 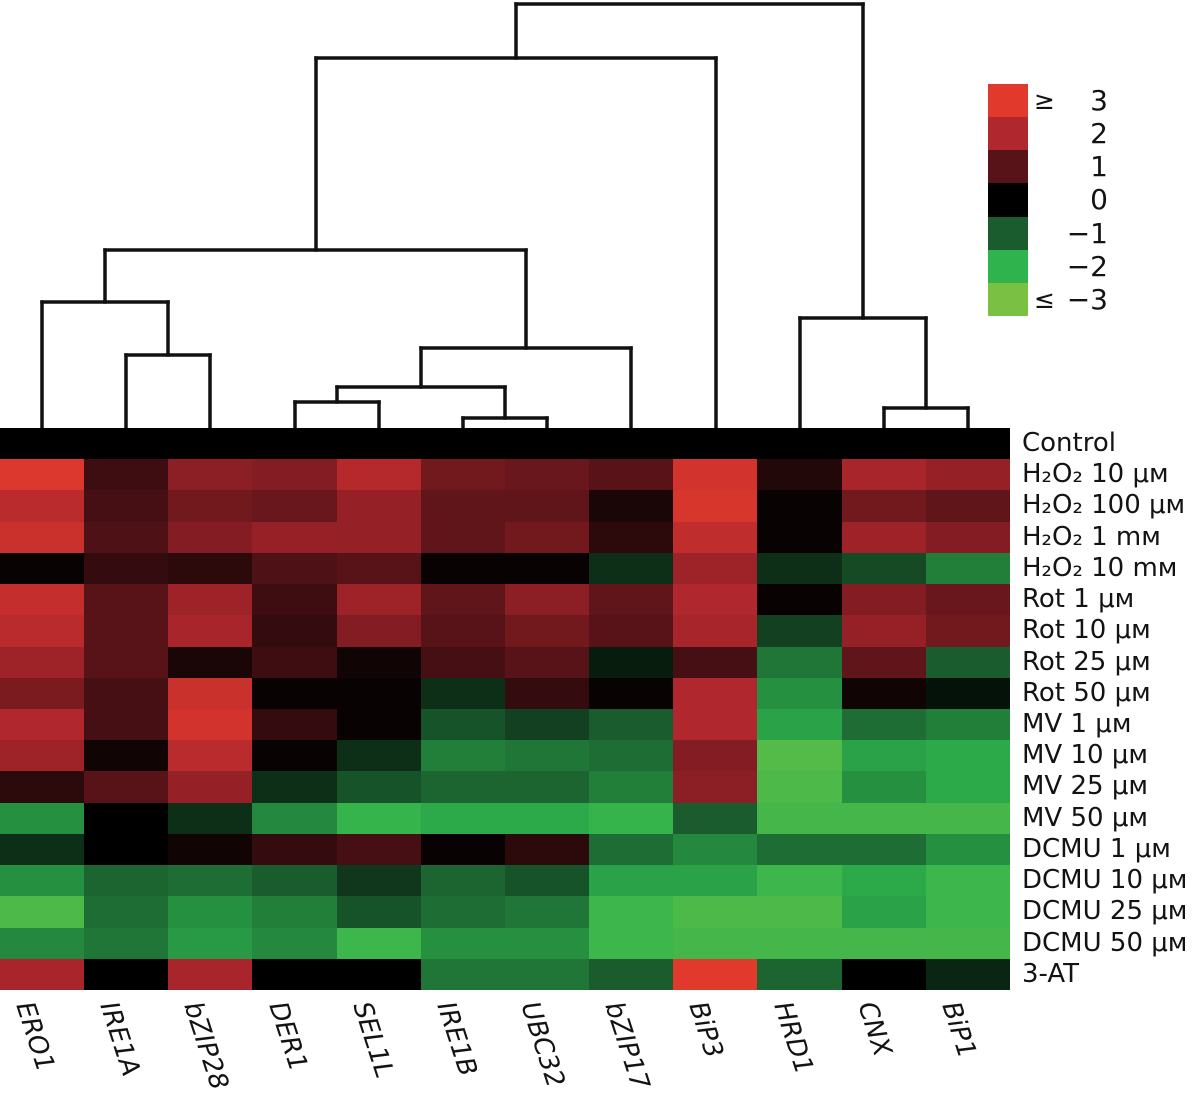 What do you see at coordinates (456, 1039) in the screenshot?
I see `column-label: IRE1B` at bounding box center [456, 1039].